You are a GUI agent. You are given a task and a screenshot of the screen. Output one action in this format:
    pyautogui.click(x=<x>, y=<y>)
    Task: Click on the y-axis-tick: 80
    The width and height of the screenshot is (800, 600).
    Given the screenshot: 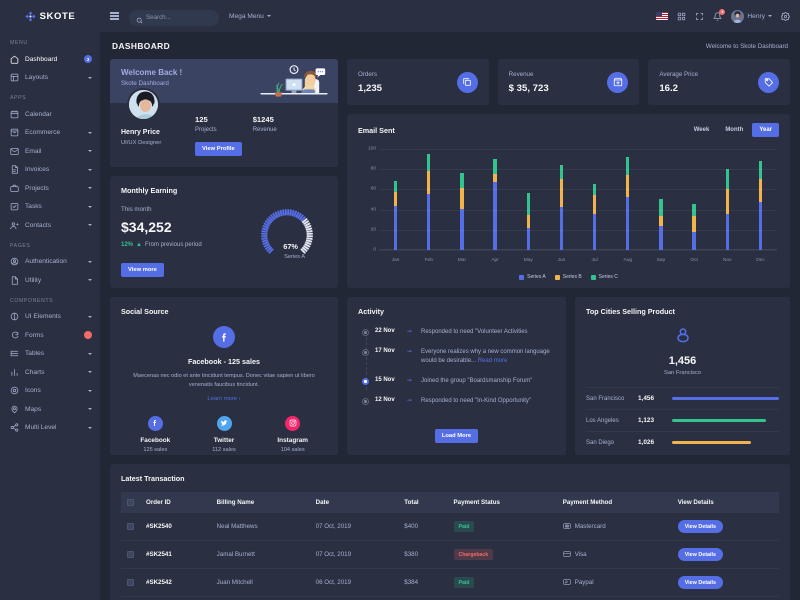 What is the action you would take?
    pyautogui.click(x=373, y=169)
    